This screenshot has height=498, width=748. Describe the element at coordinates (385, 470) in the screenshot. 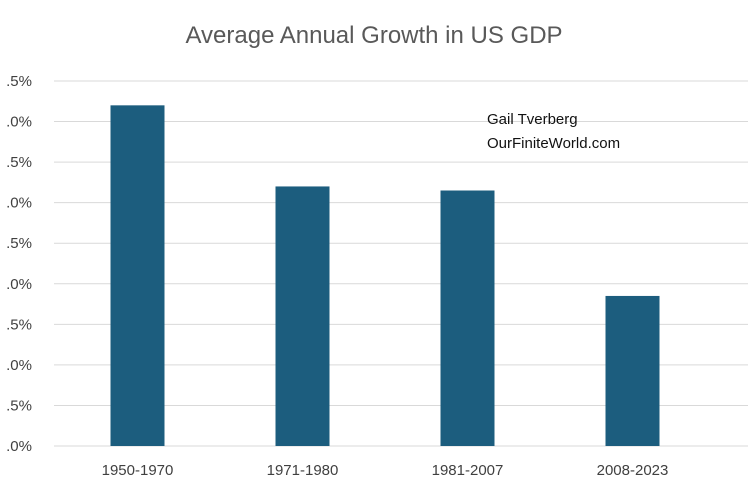

I see `x-axis-category-labels: 1950-1970 1971-1980 1981-2007 2008-2023` at that location.